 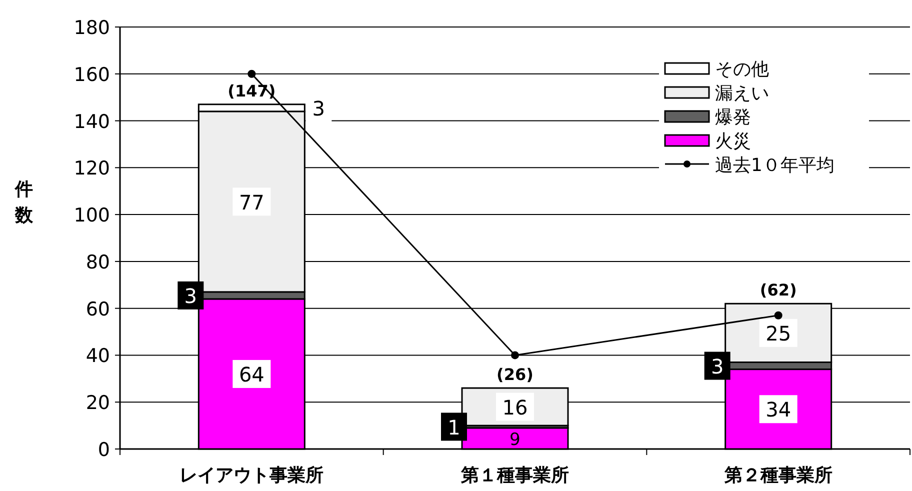 I want to click on data-label: 77, so click(x=251, y=202).